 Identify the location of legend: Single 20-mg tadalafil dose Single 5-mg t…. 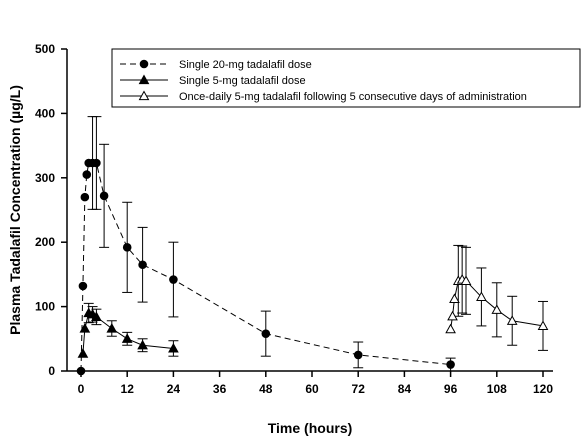
(346, 78).